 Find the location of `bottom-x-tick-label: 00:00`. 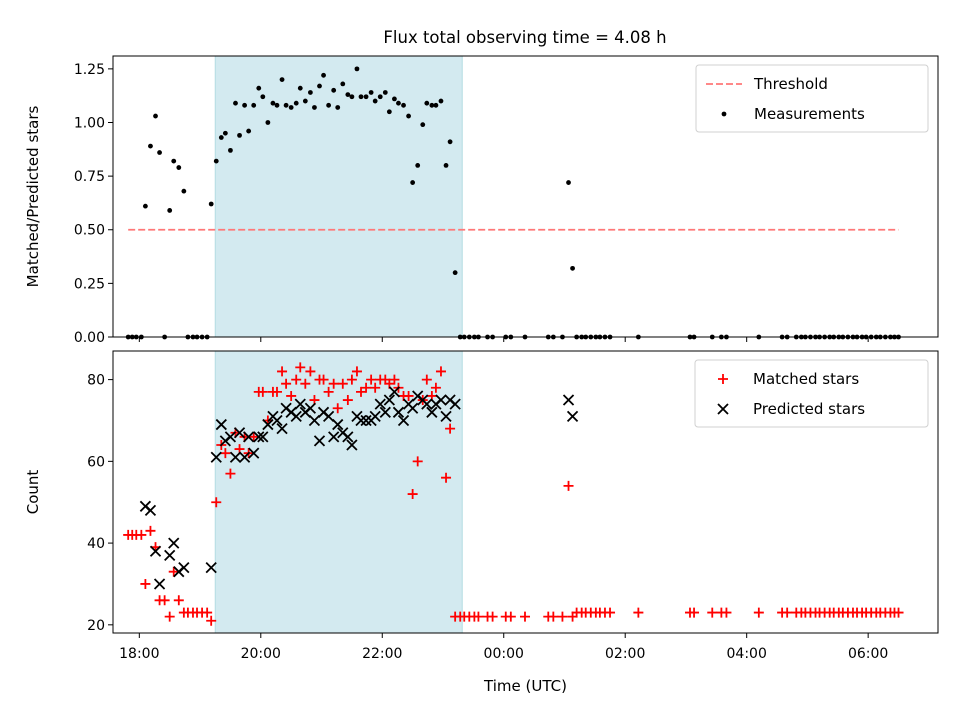

bottom-x-tick-label: 00:00 is located at coordinates (504, 654).